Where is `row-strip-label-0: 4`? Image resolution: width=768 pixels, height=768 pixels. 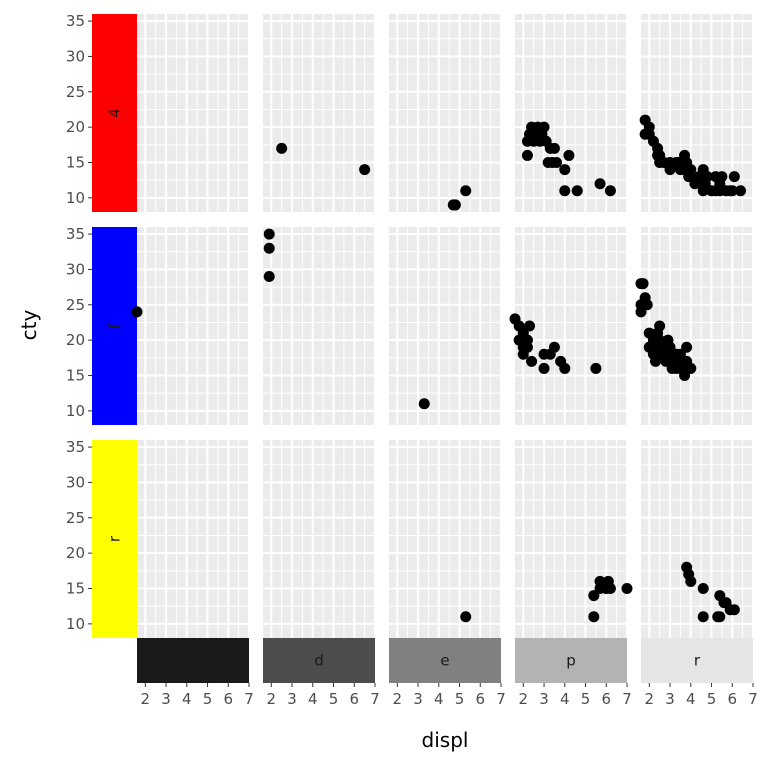 row-strip-label-0: 4 is located at coordinates (115, 113).